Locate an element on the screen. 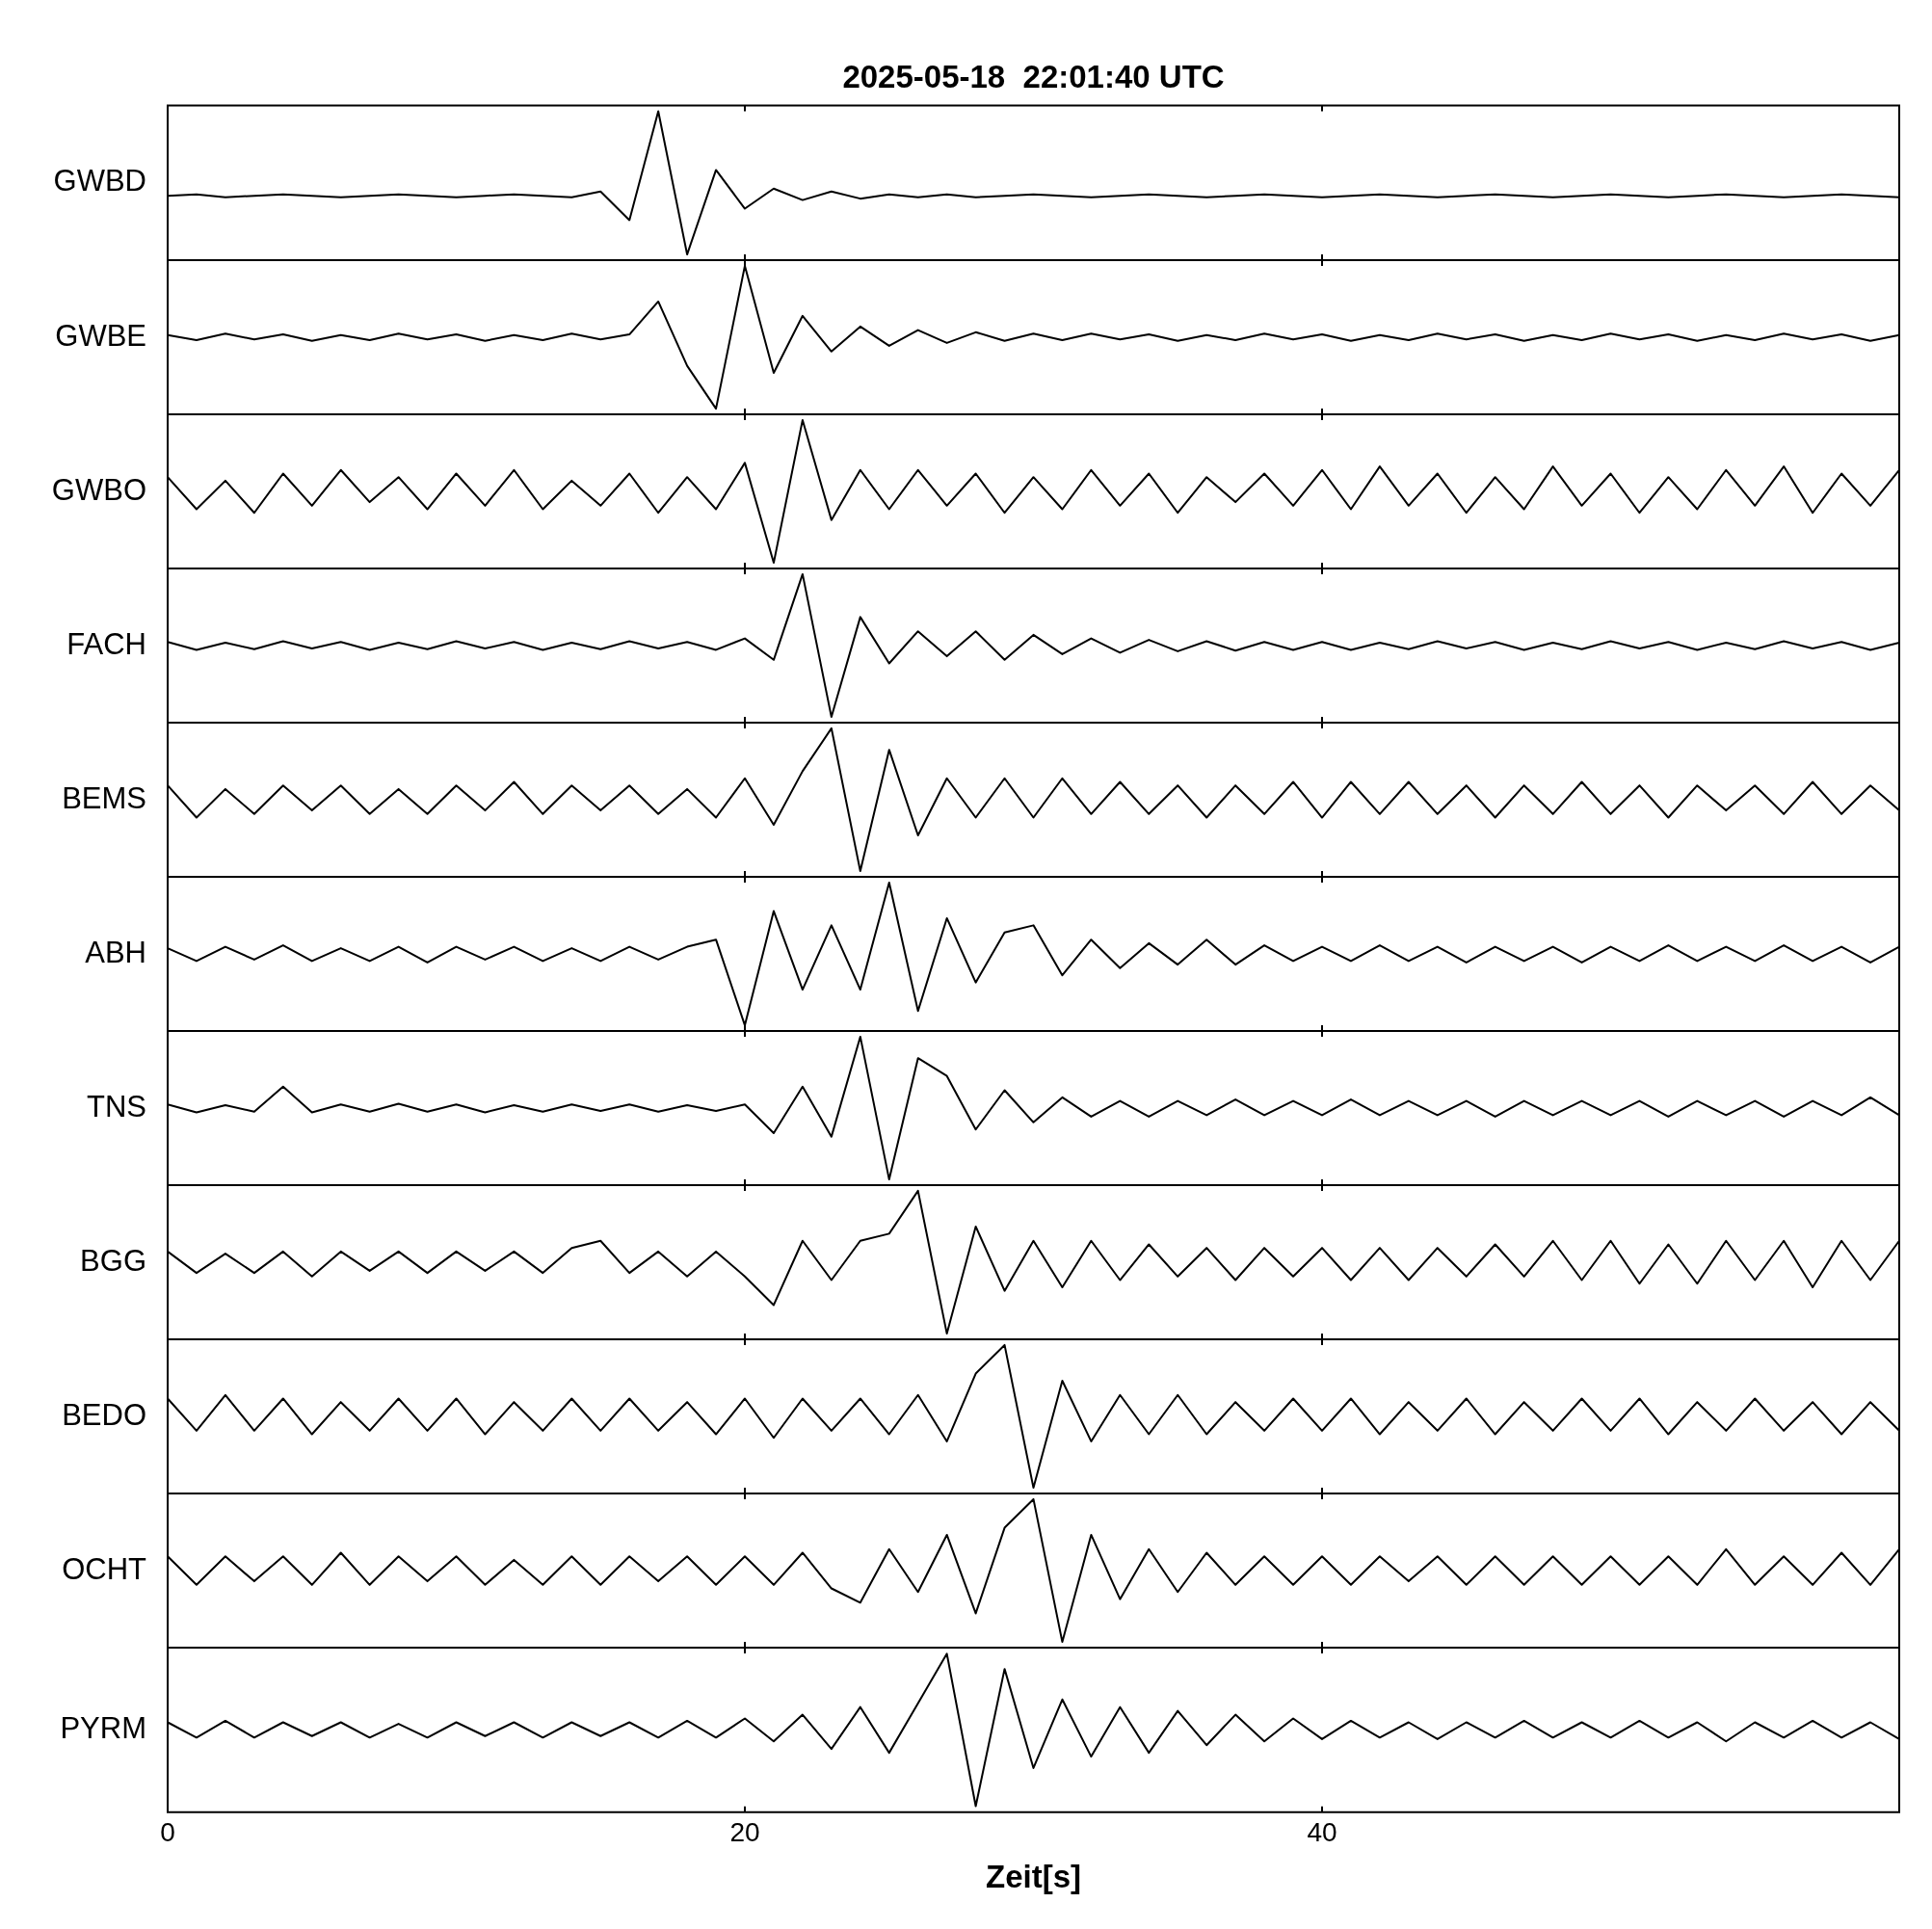 This screenshot has height=1929, width=1932. y-axis-title: PYRM is located at coordinates (103, 1727).